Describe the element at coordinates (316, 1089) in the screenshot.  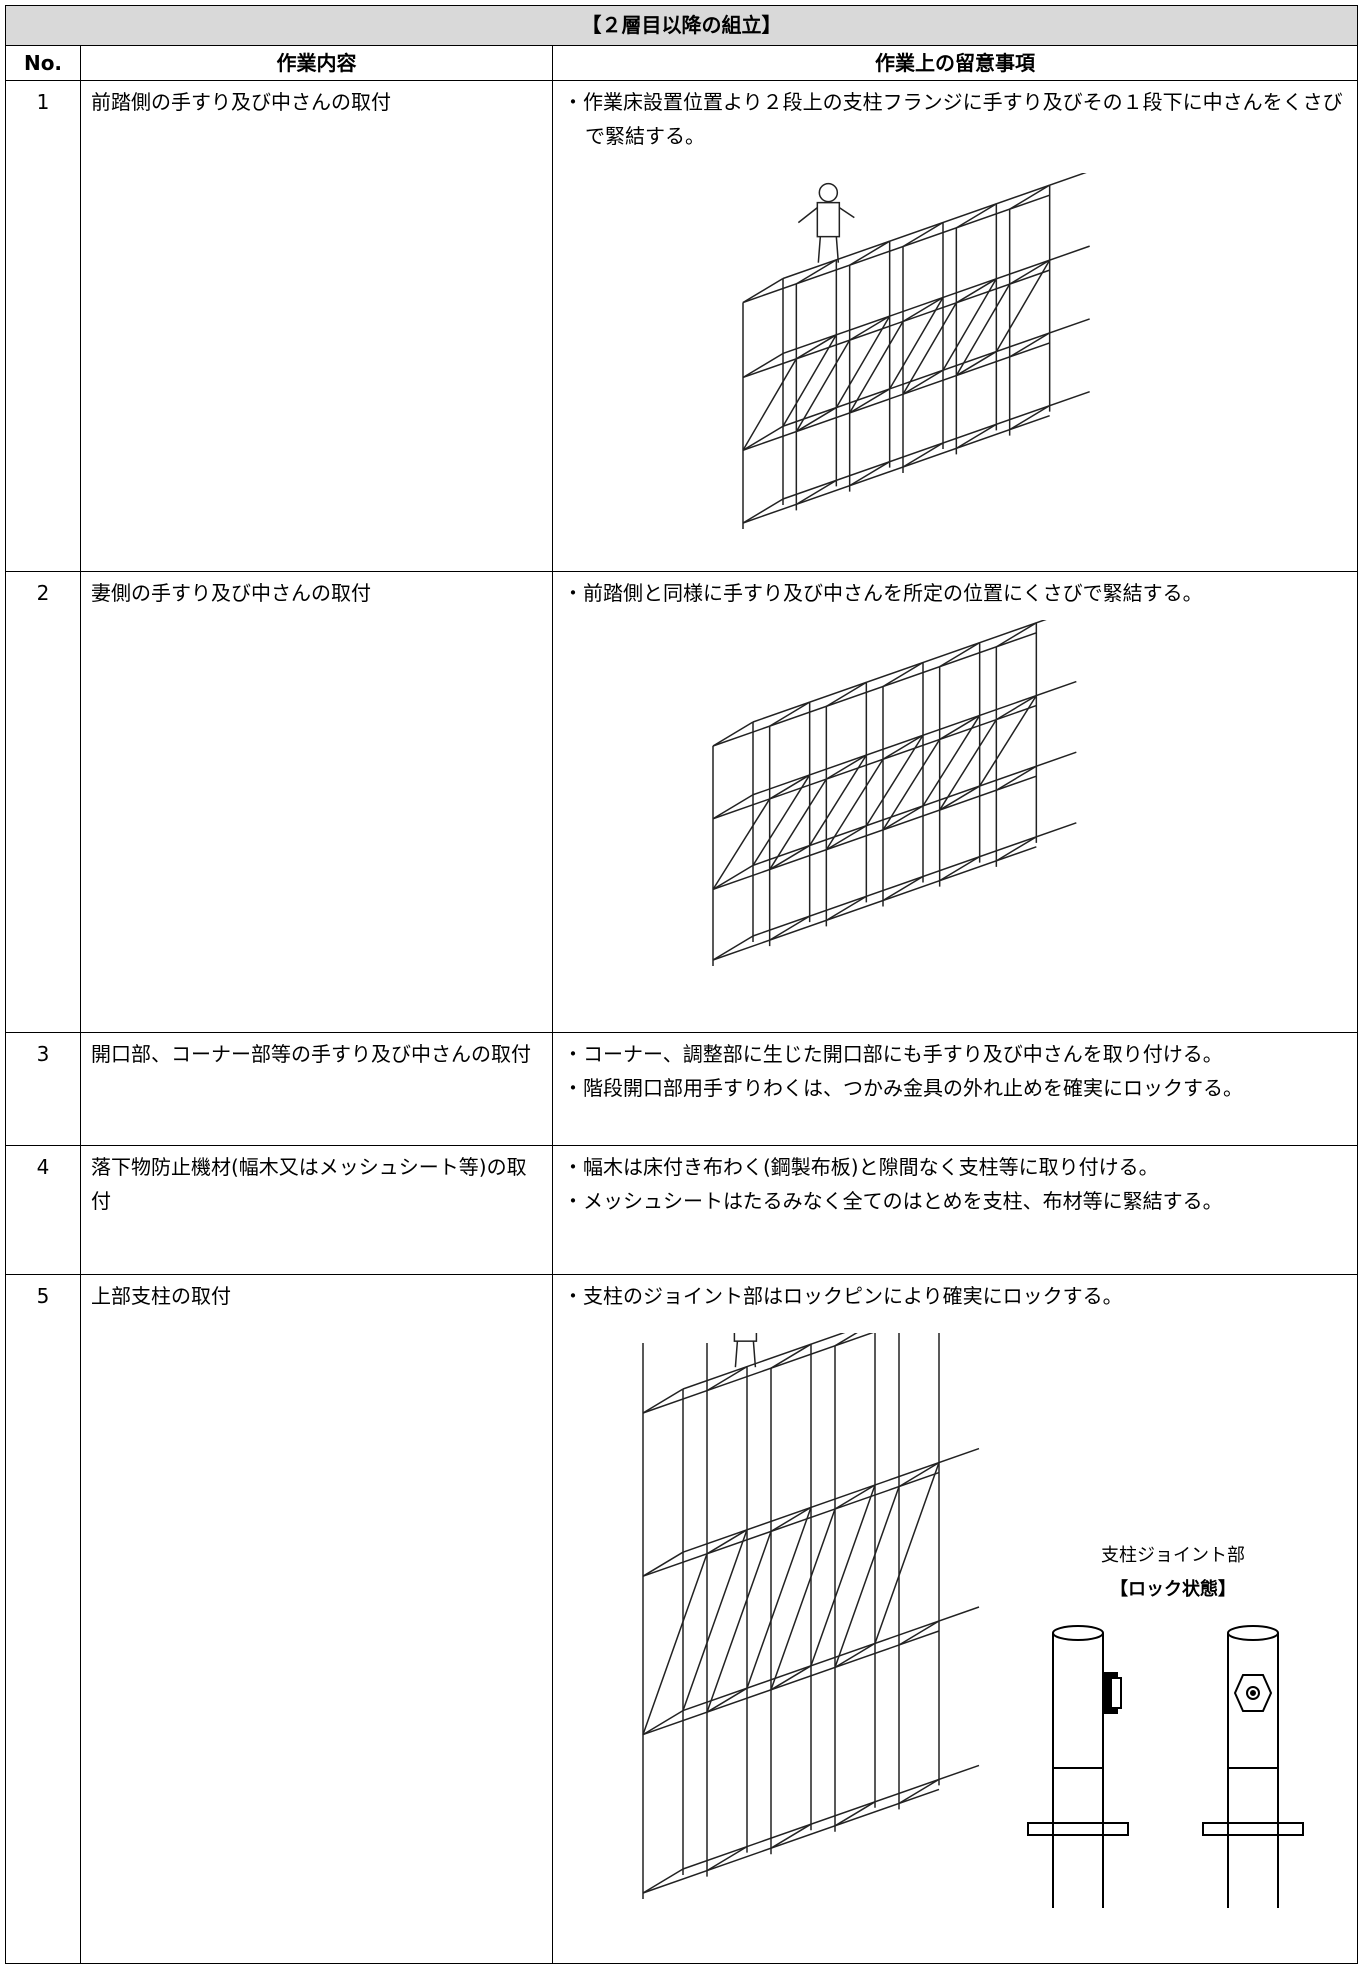
I see `task: 開口部、コーナー部等の手すり及び中さんの取付` at that location.